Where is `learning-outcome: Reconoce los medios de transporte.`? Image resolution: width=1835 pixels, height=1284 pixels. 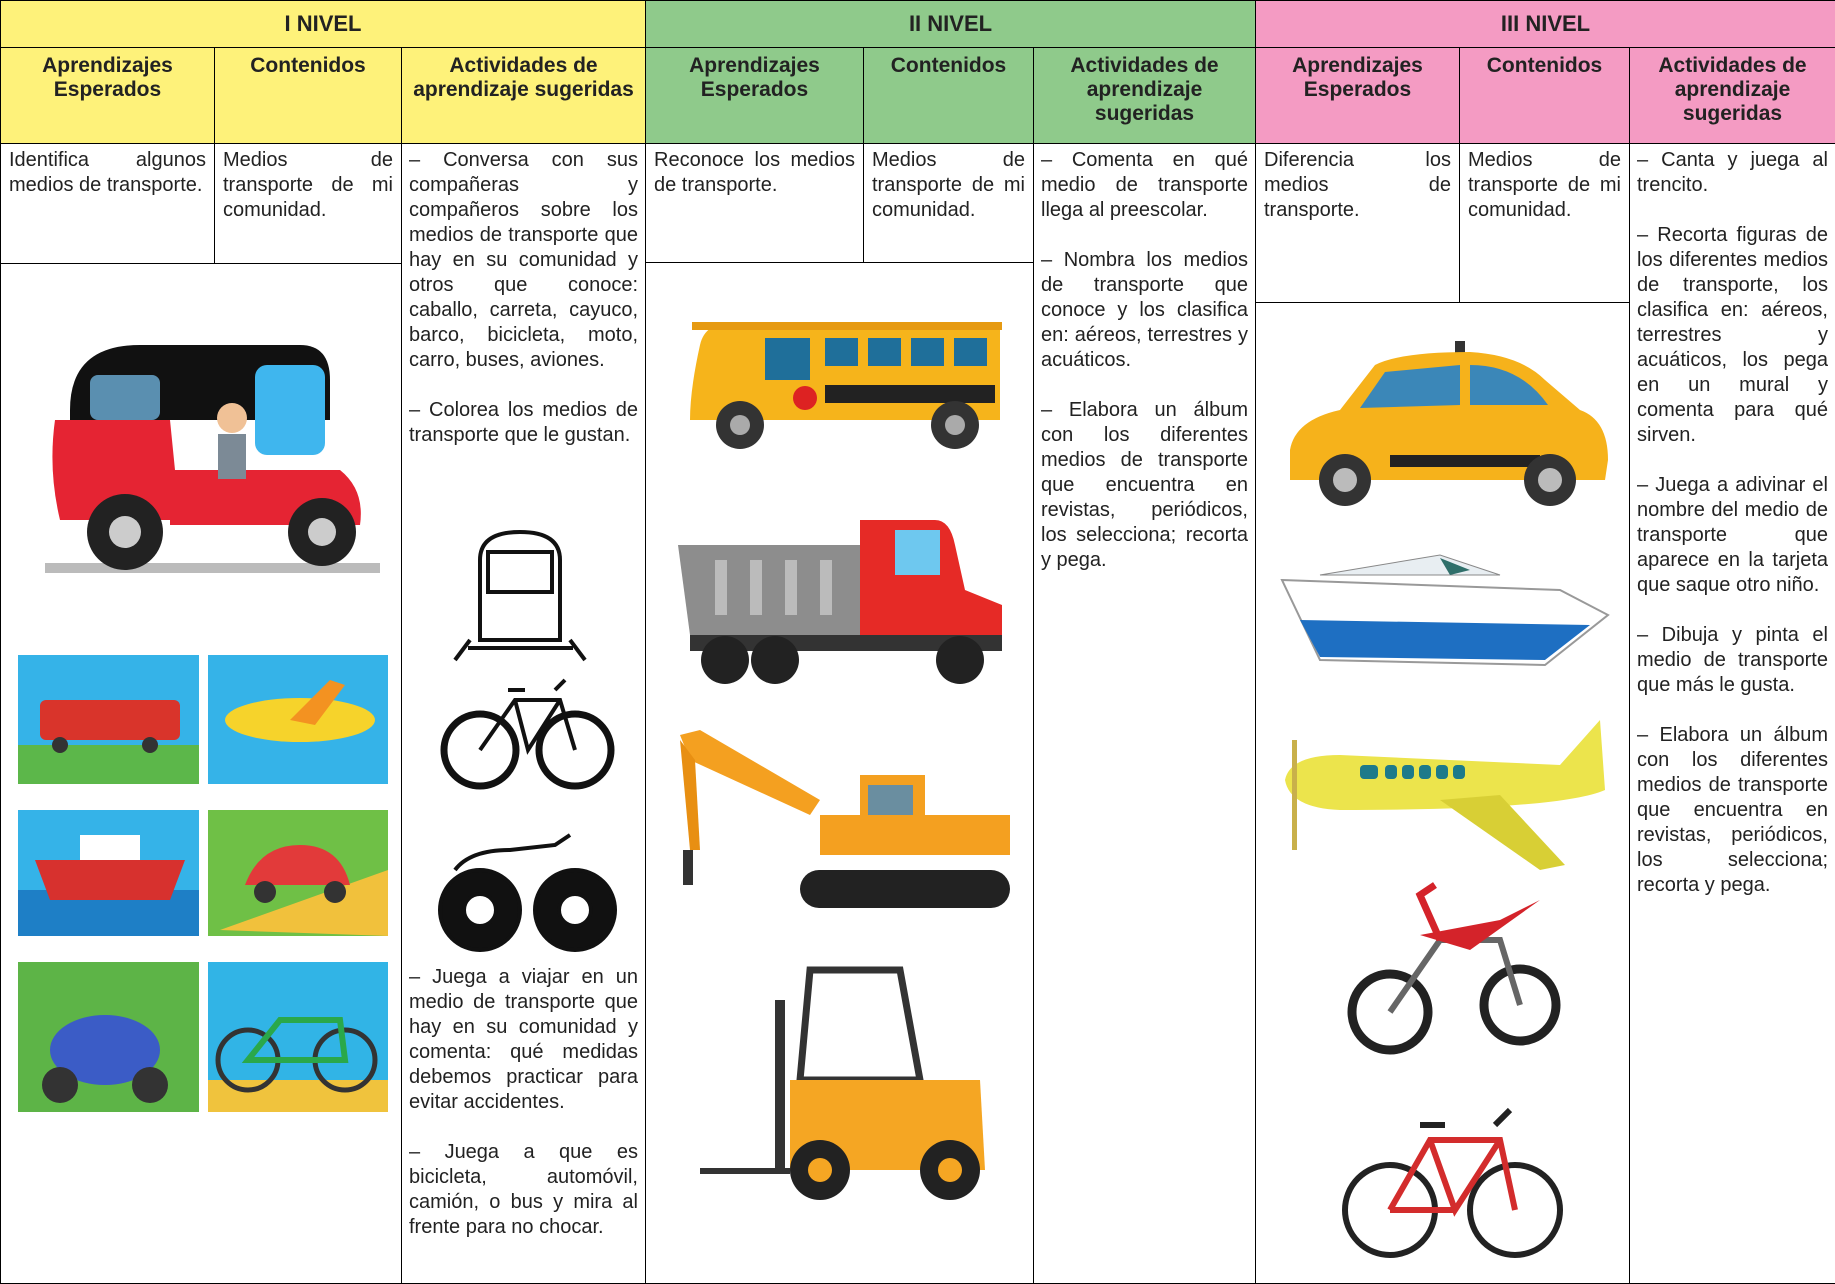 learning-outcome: Reconoce los medios de transporte. is located at coordinates (754, 203).